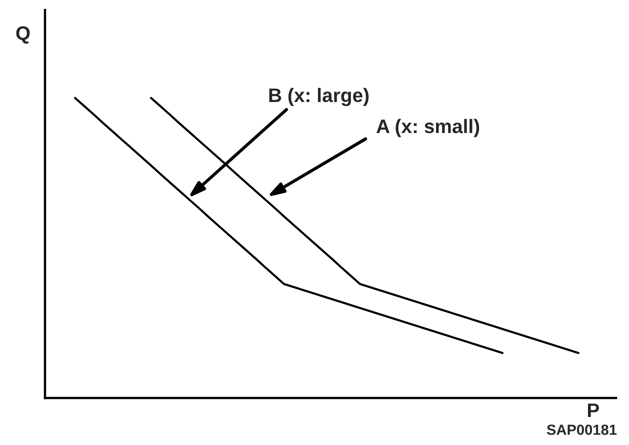 This screenshot has height=445, width=629. What do you see at coordinates (319, 97) in the screenshot?
I see `annotation: B (x: large)` at bounding box center [319, 97].